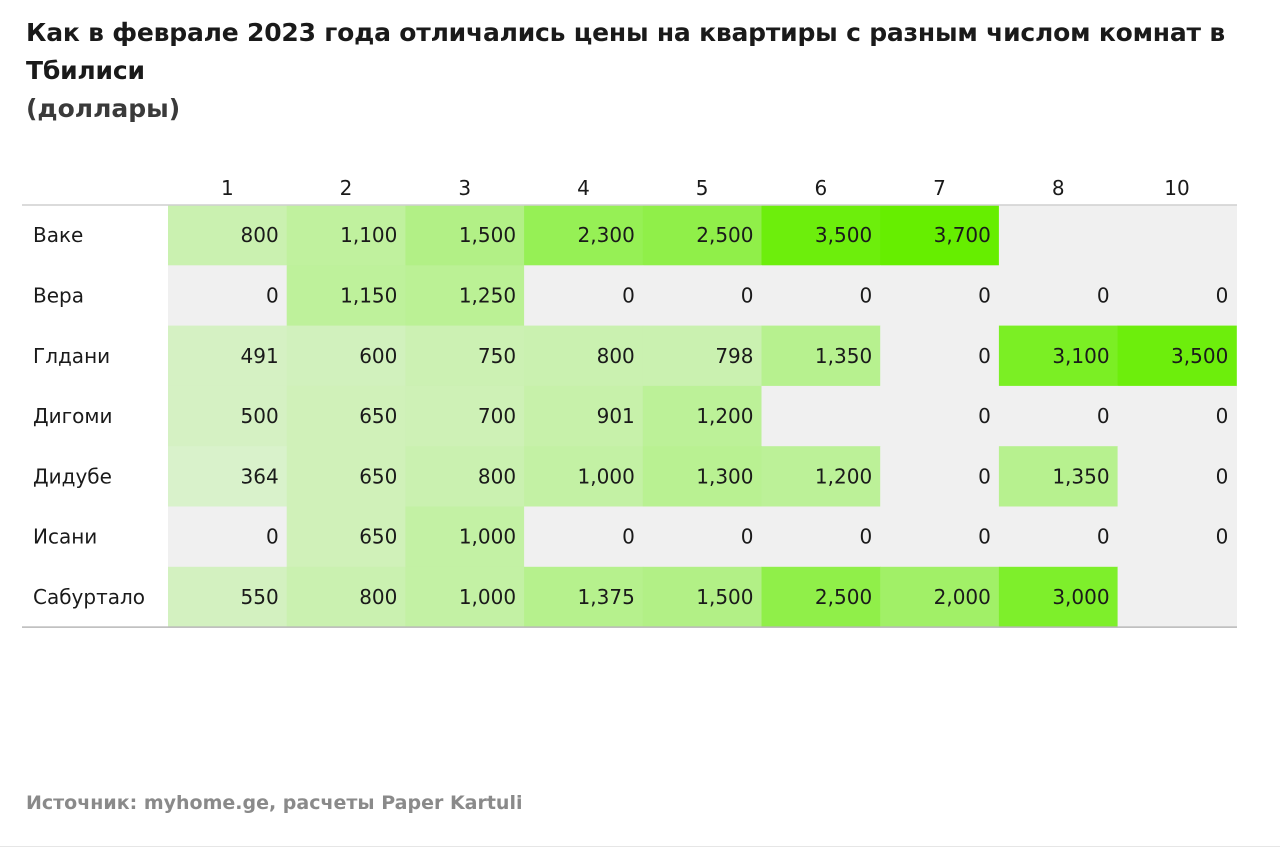 This screenshot has width=1280, height=851. What do you see at coordinates (843, 235) in the screenshot?
I see `cell-value: 3,500` at bounding box center [843, 235].